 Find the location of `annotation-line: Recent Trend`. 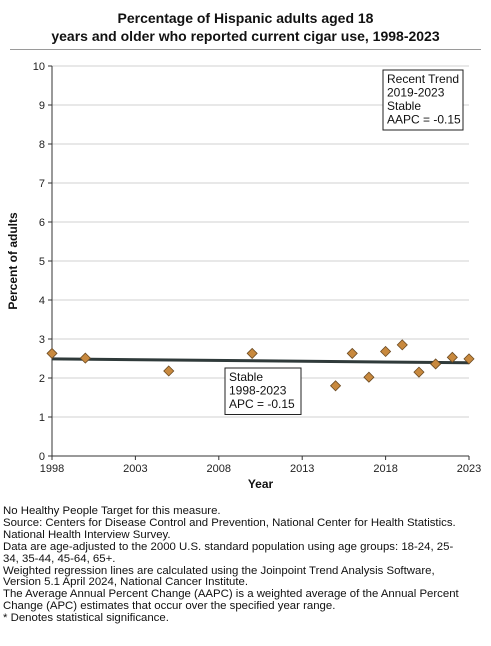

annotation-line: Recent Trend is located at coordinates (423, 79).